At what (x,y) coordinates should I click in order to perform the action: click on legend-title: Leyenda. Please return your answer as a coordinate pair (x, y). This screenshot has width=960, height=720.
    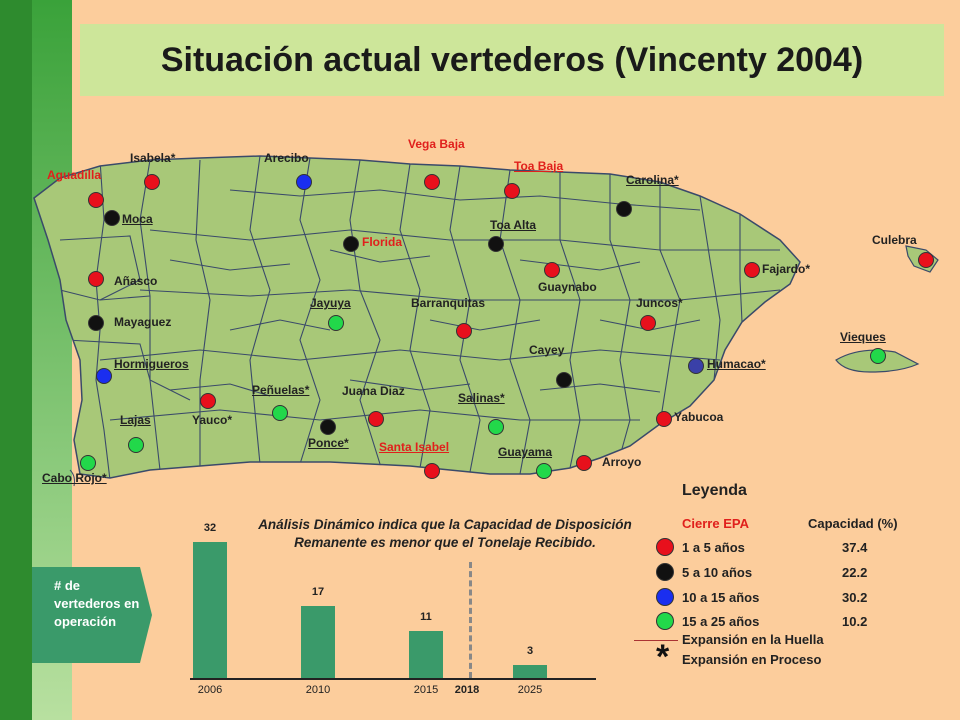
    Looking at the image, I should click on (714, 490).